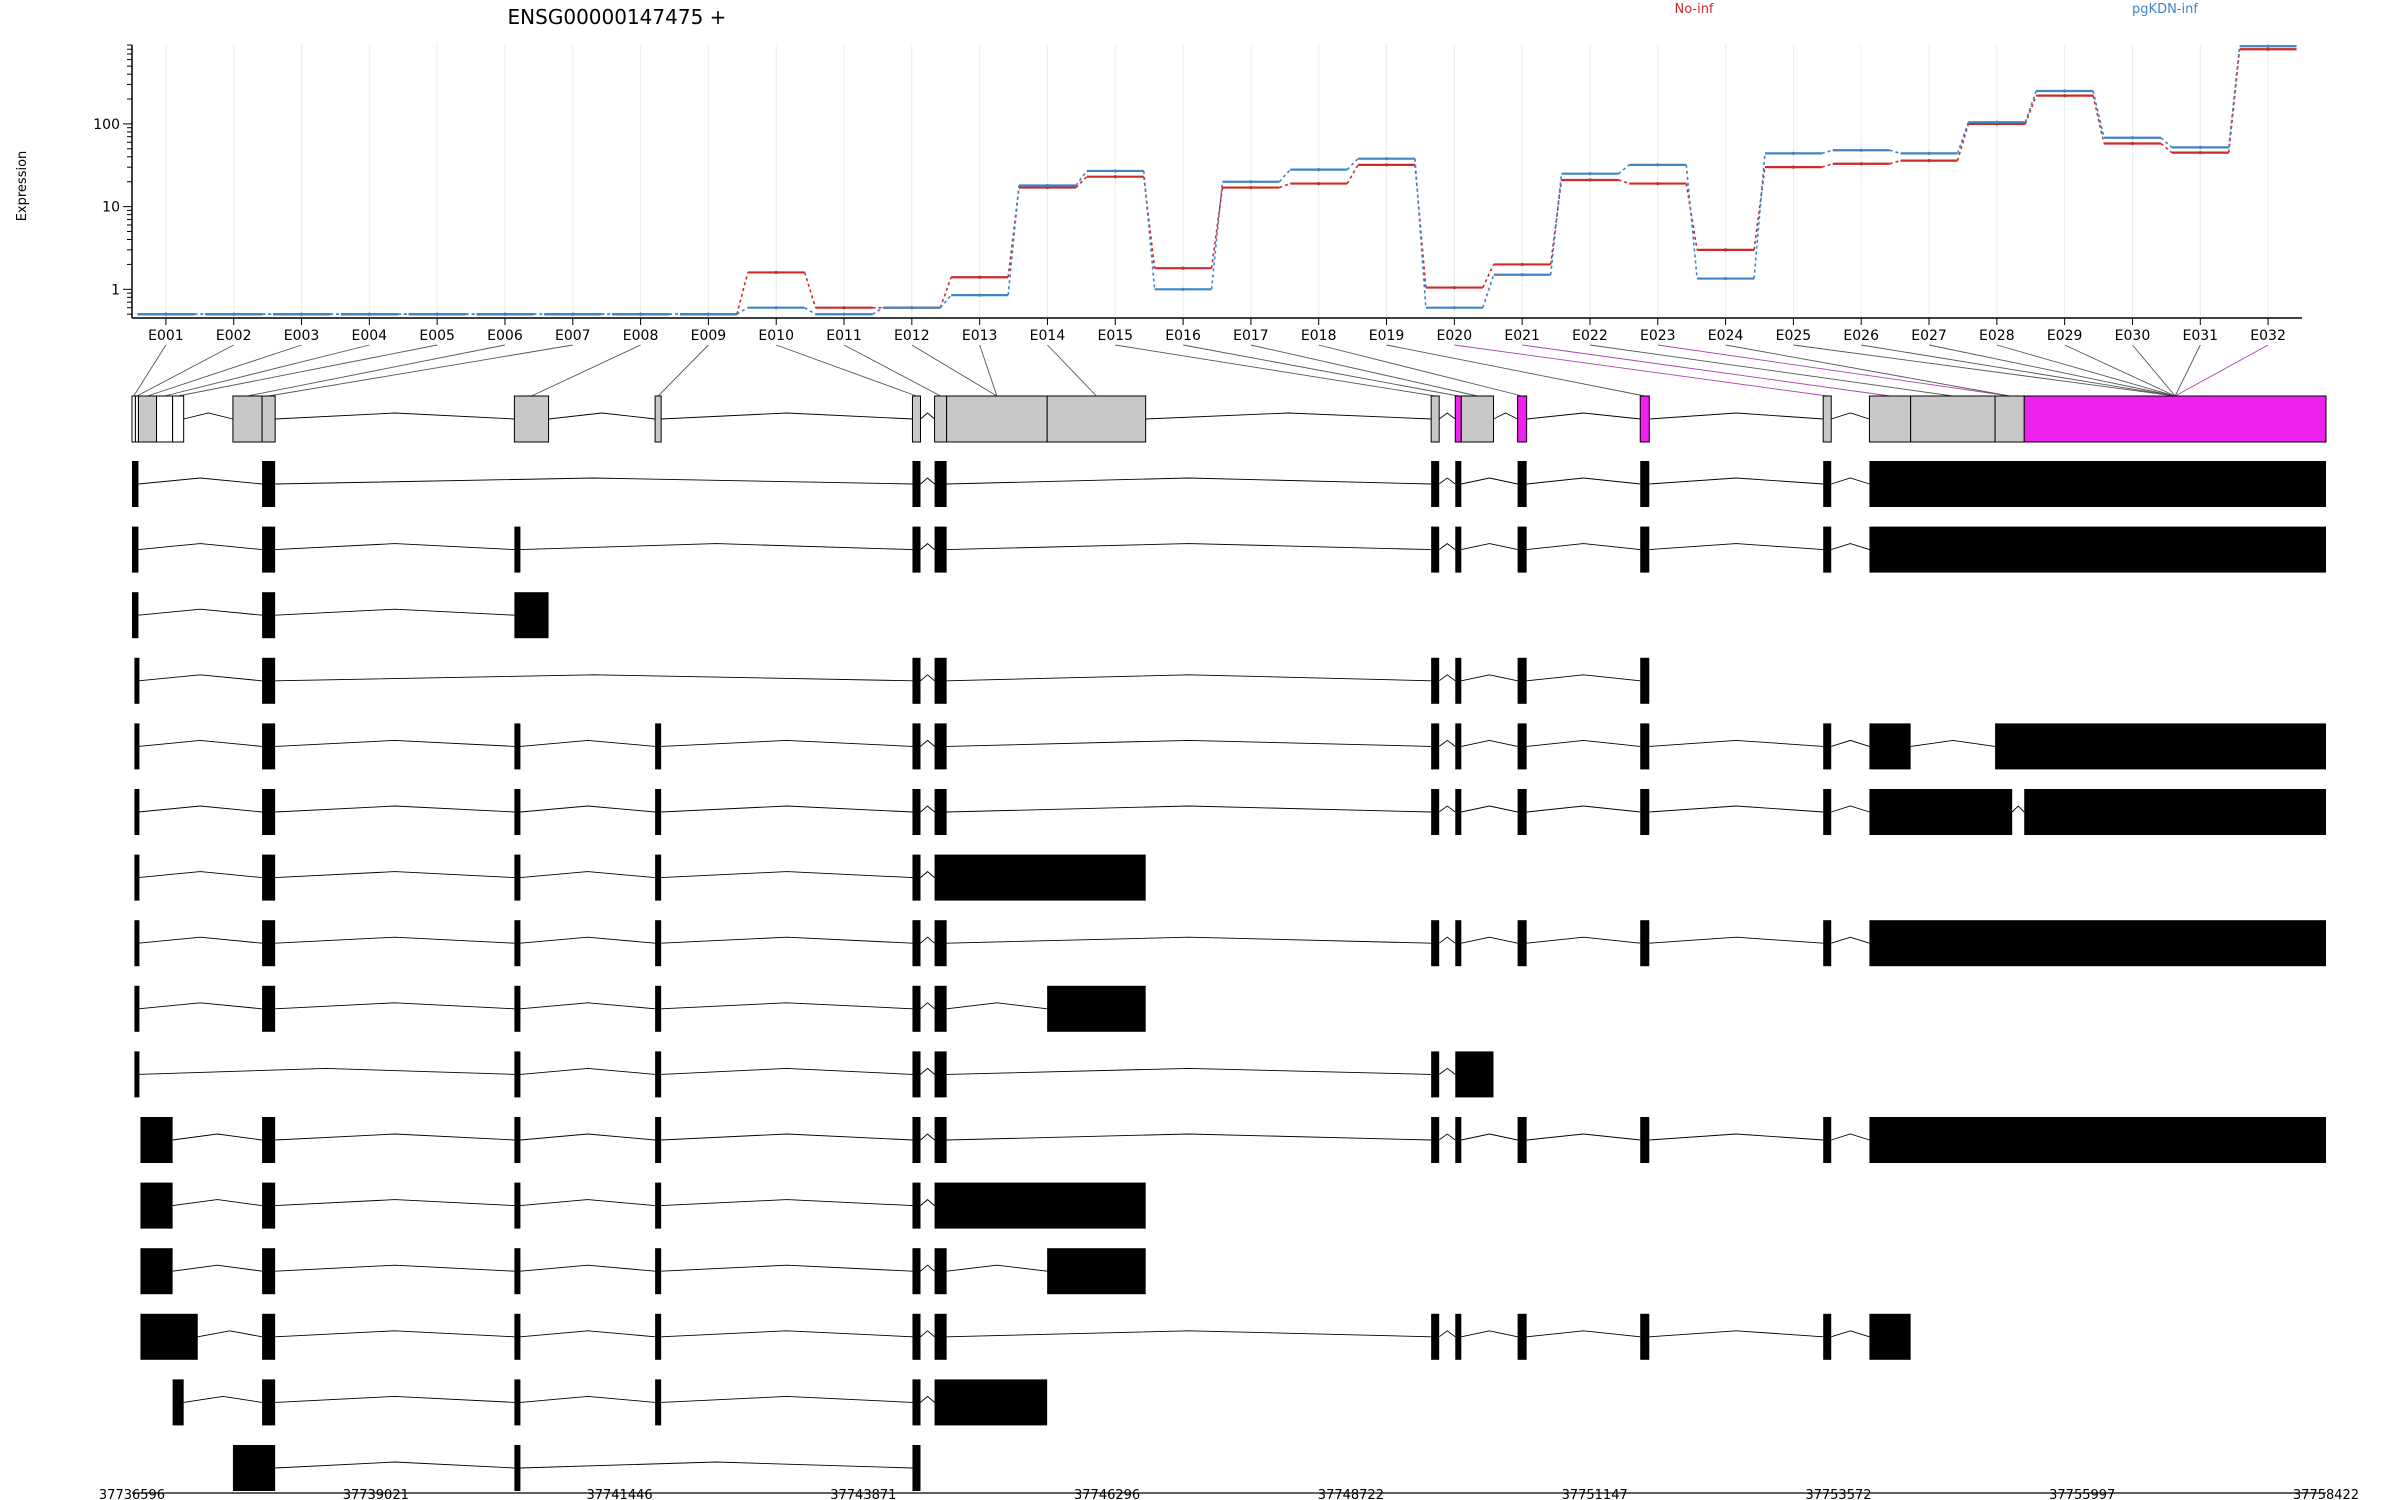 The height and width of the screenshot is (1500, 2400). Describe the element at coordinates (912, 336) in the screenshot. I see `x-tick-label: E012` at that location.